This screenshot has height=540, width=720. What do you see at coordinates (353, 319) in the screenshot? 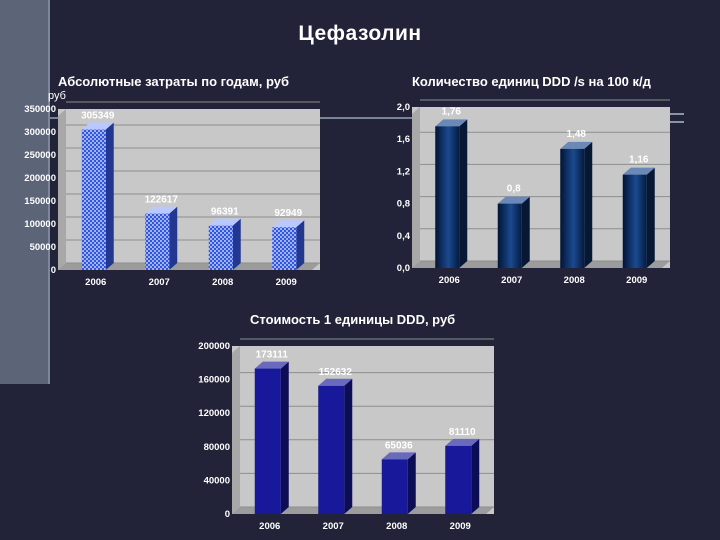
I see `chart3-title: Стоимость 1 единицы DDD, руб` at bounding box center [353, 319].